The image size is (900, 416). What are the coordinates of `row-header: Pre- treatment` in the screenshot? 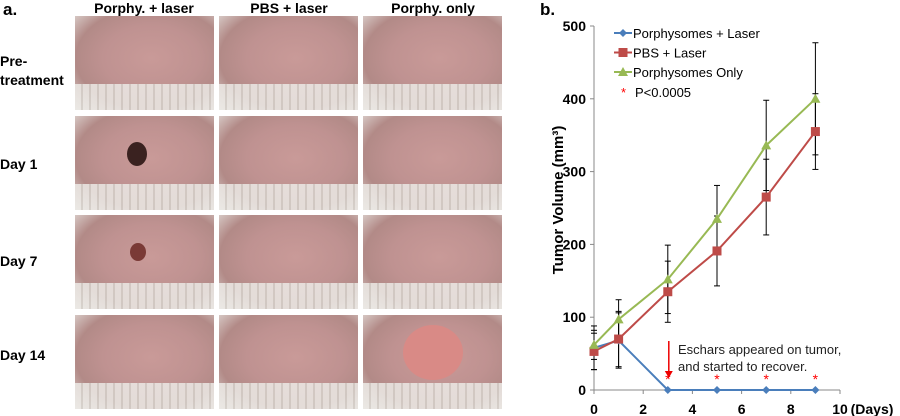 It's located at (32, 70).